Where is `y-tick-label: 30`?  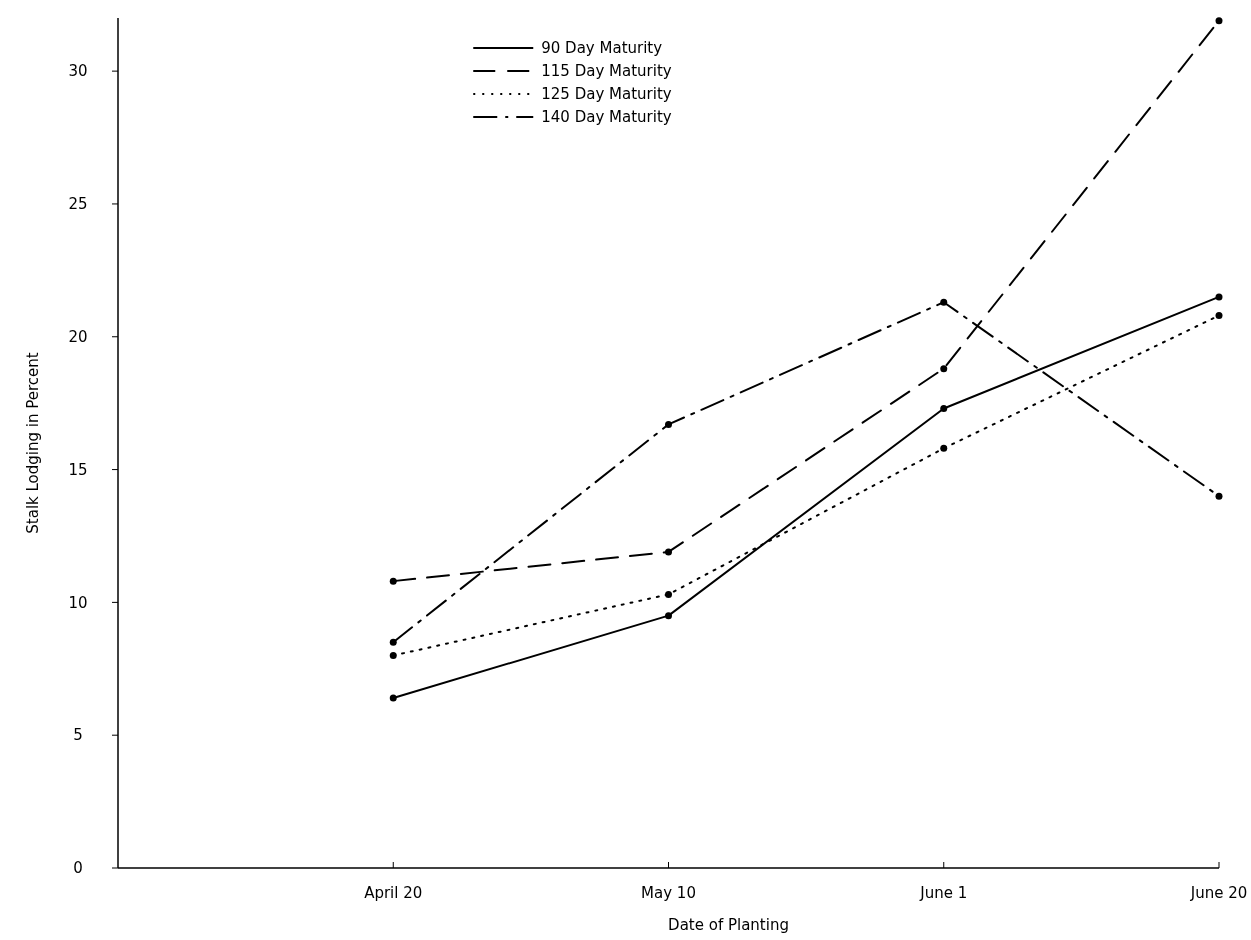 y-tick-label: 30 is located at coordinates (78, 71).